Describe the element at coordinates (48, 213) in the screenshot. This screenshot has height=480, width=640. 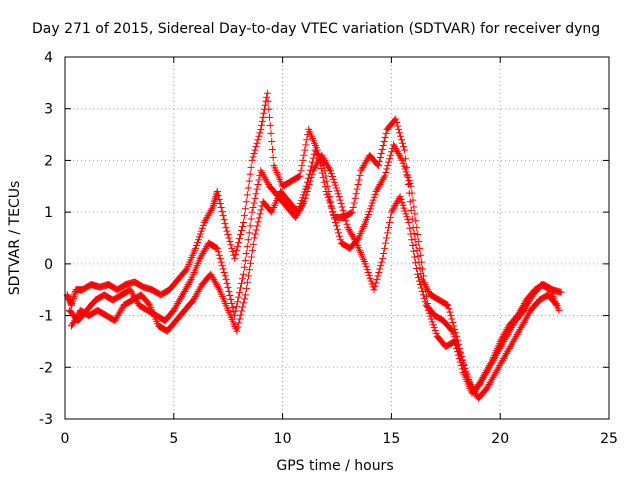
I see `y-tick-label: 1` at that location.